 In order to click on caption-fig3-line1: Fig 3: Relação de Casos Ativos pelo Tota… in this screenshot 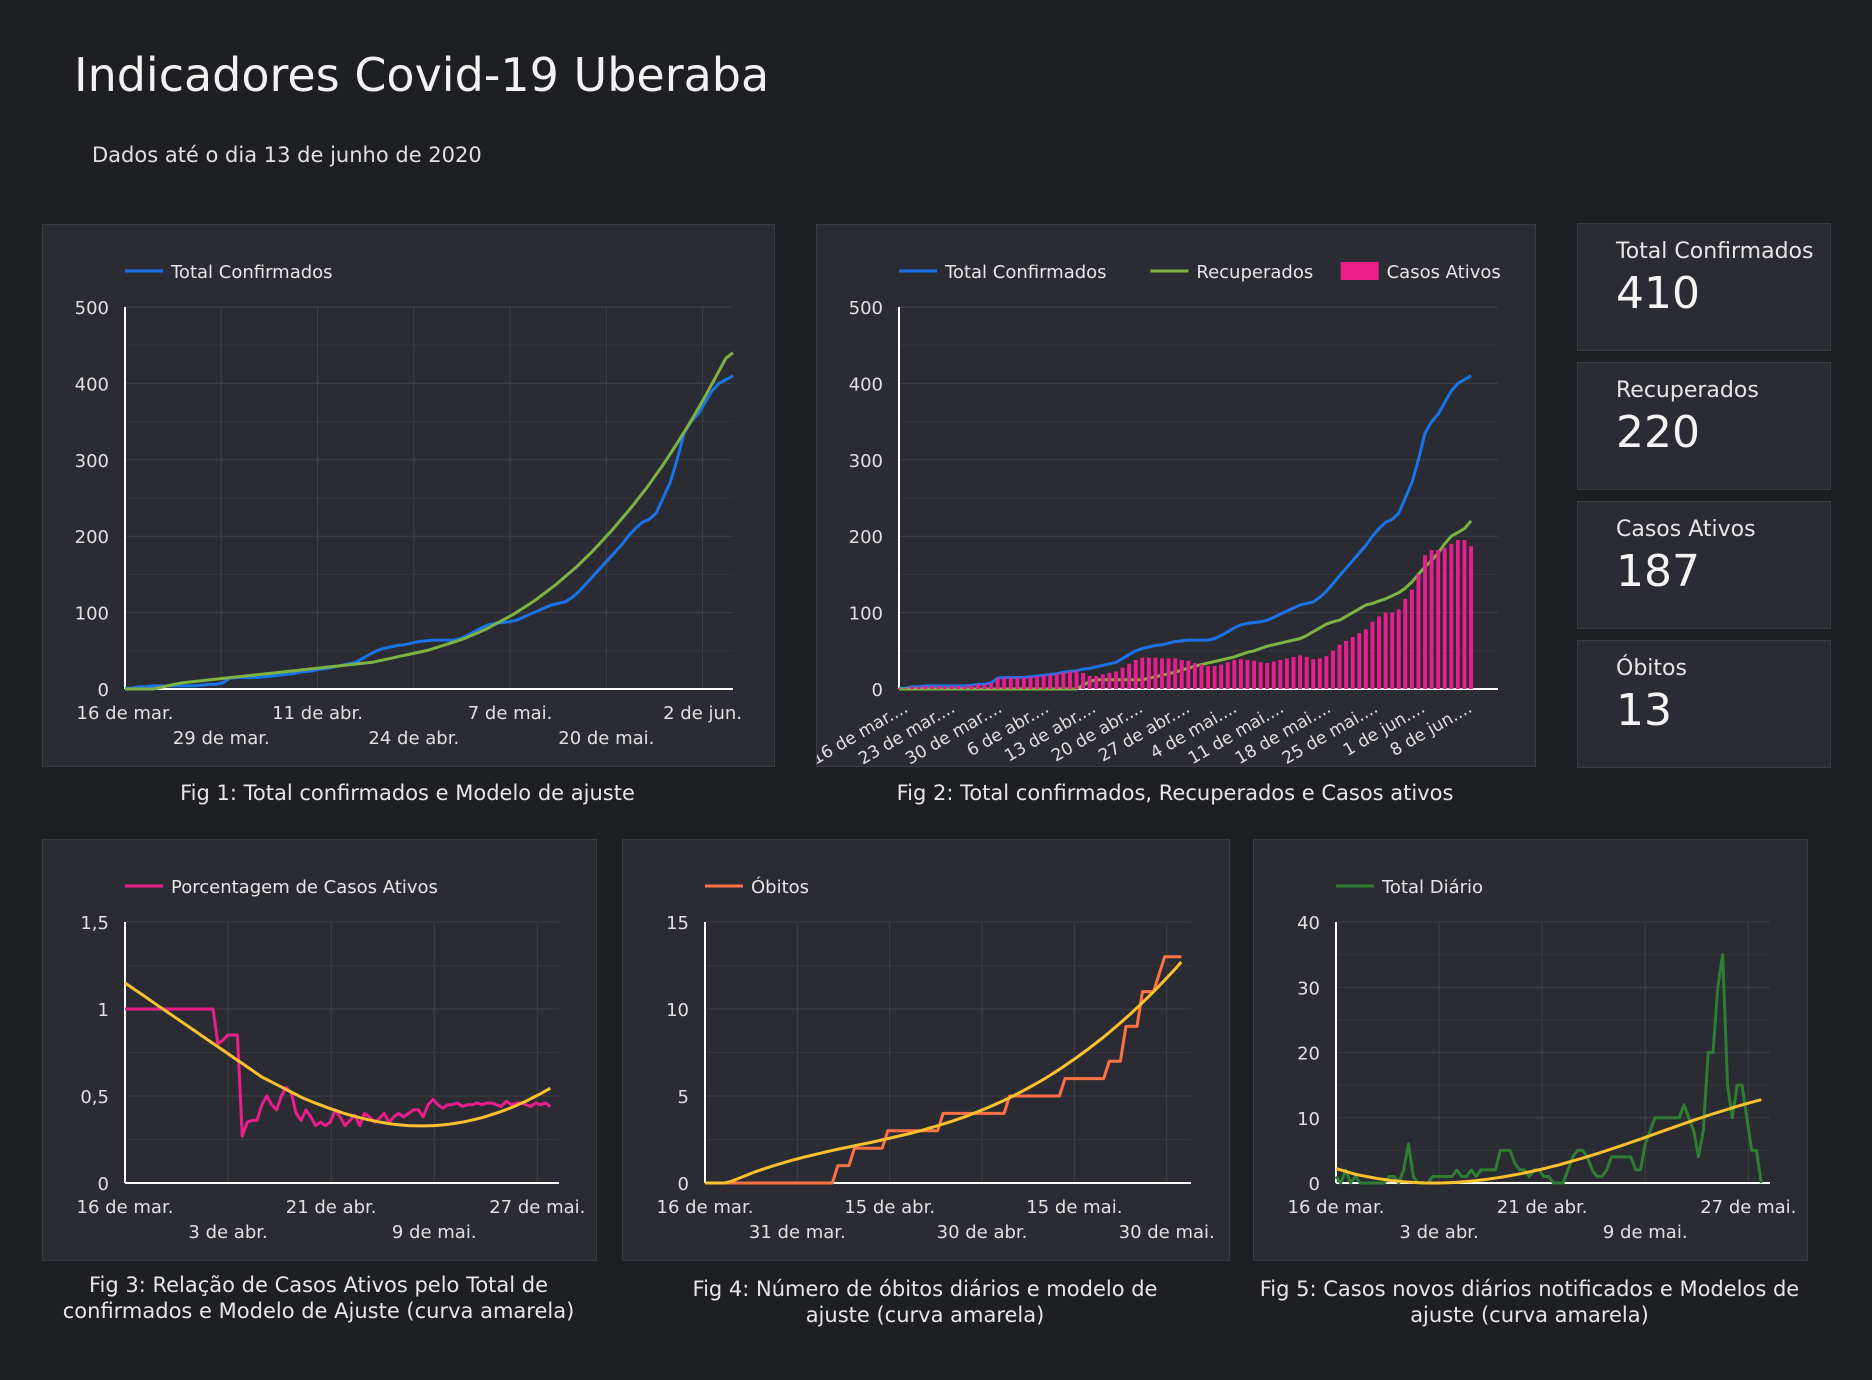, I will do `click(318, 1285)`.